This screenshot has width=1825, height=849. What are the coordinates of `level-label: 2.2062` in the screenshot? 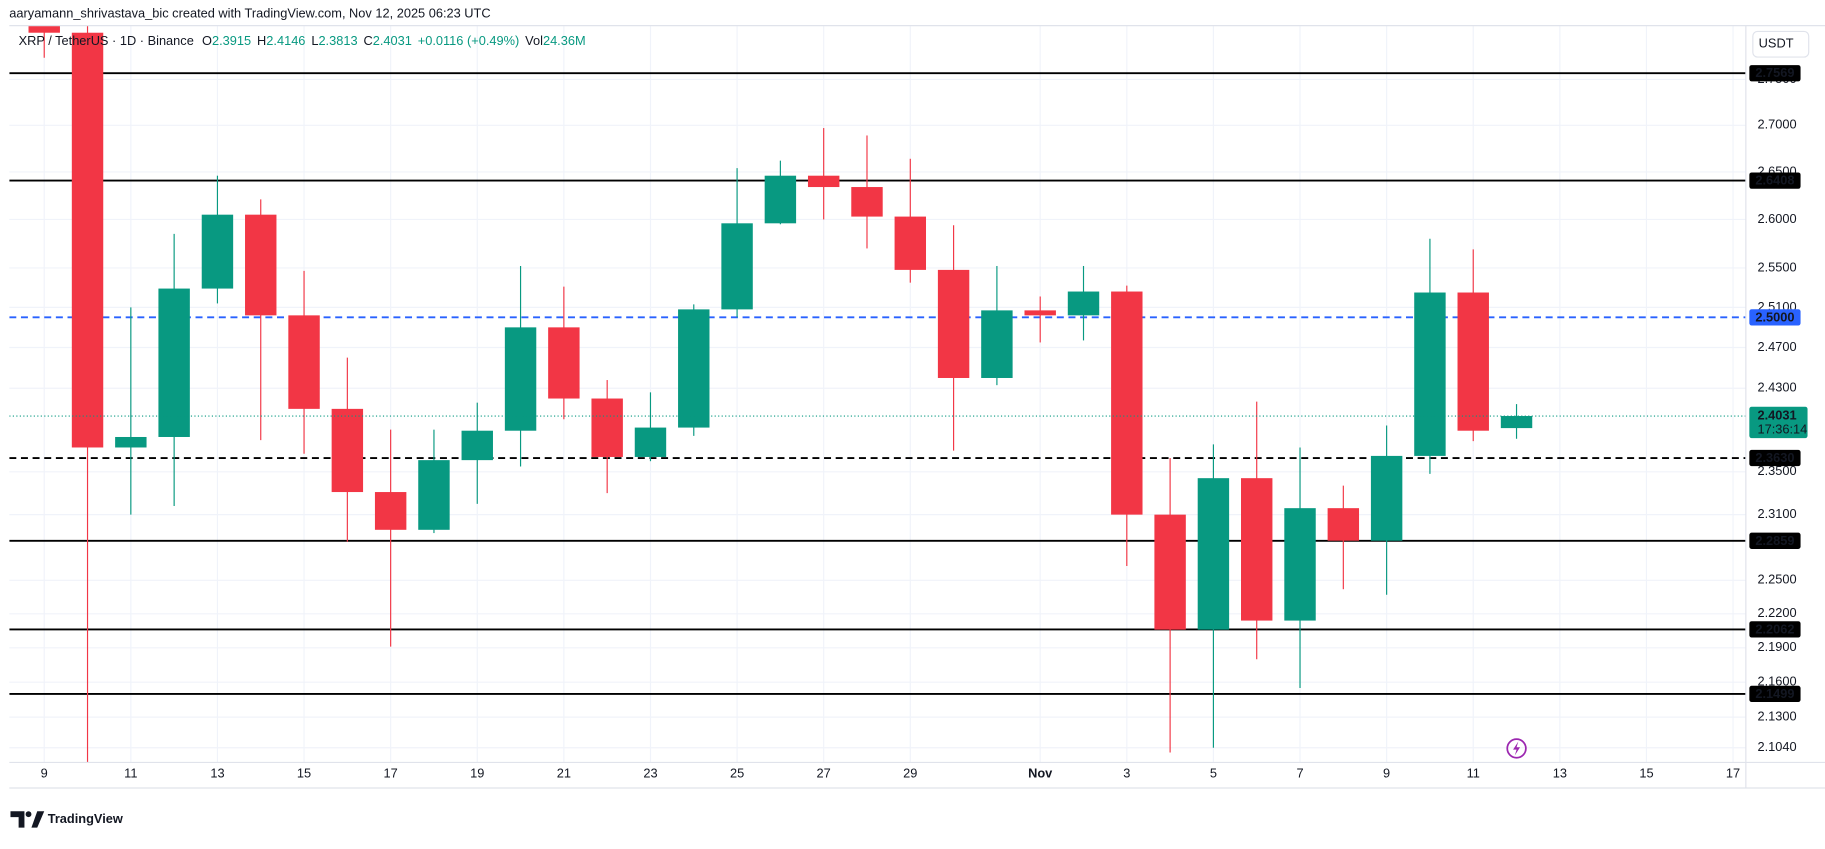 It's located at (1774, 628).